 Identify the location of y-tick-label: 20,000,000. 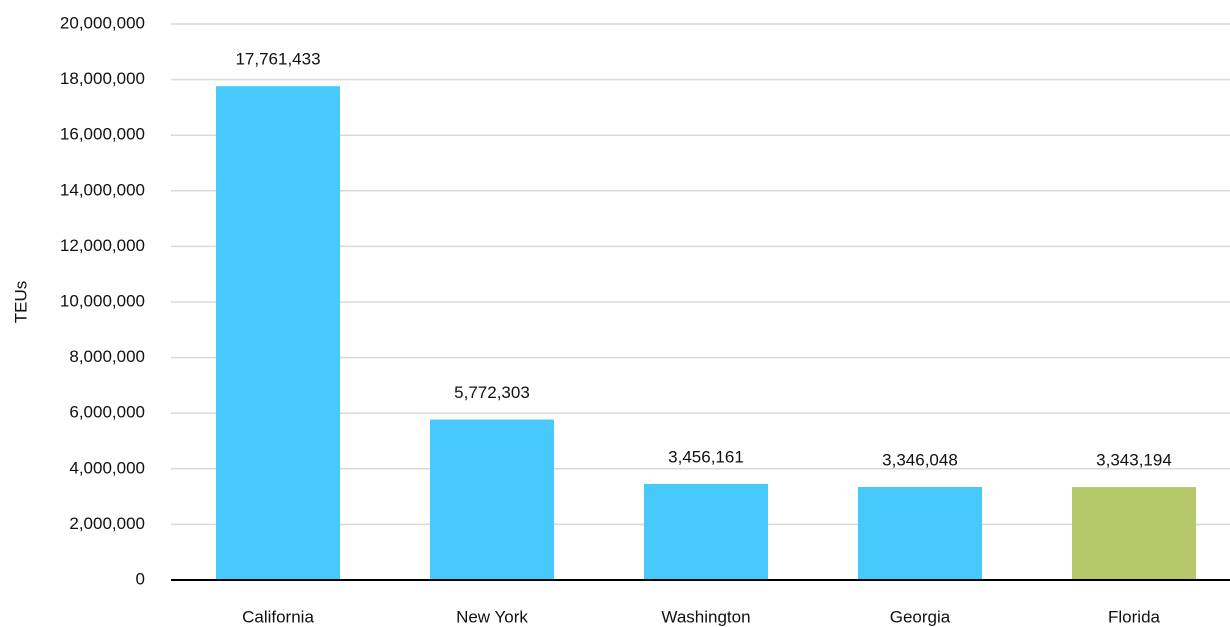
(102, 22).